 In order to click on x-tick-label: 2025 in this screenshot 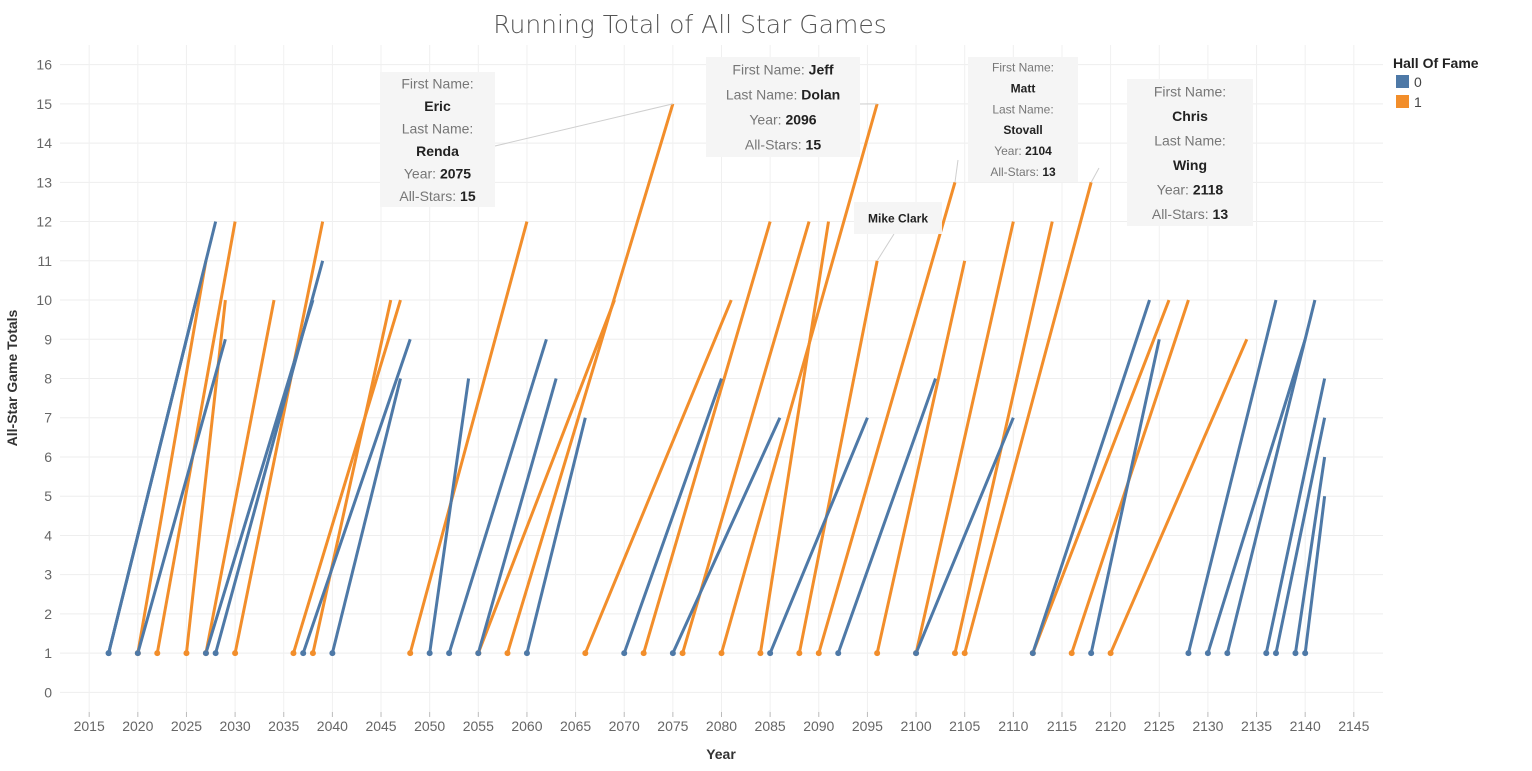, I will do `click(186, 726)`.